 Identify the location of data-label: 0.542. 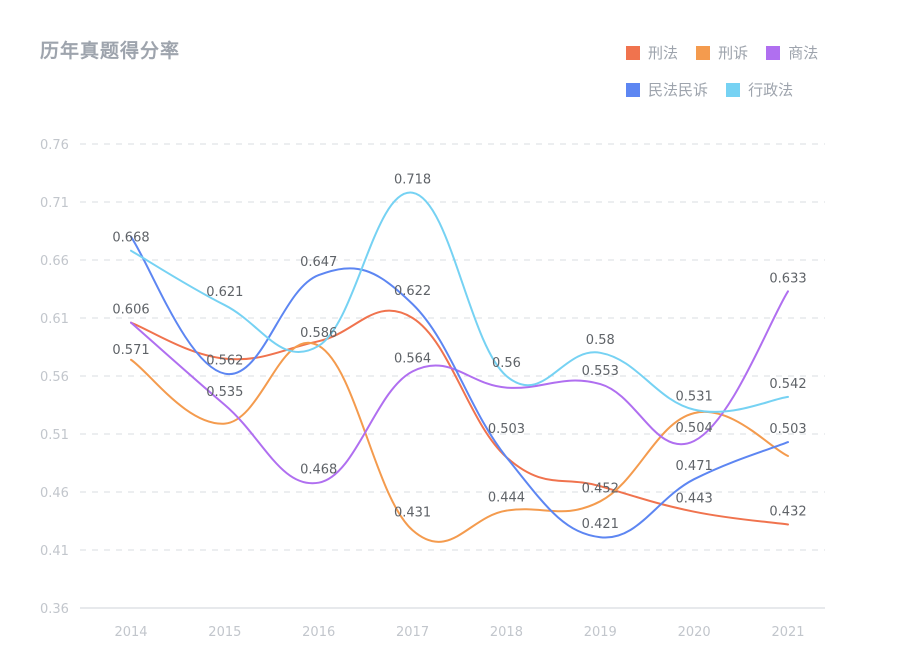
(787, 384).